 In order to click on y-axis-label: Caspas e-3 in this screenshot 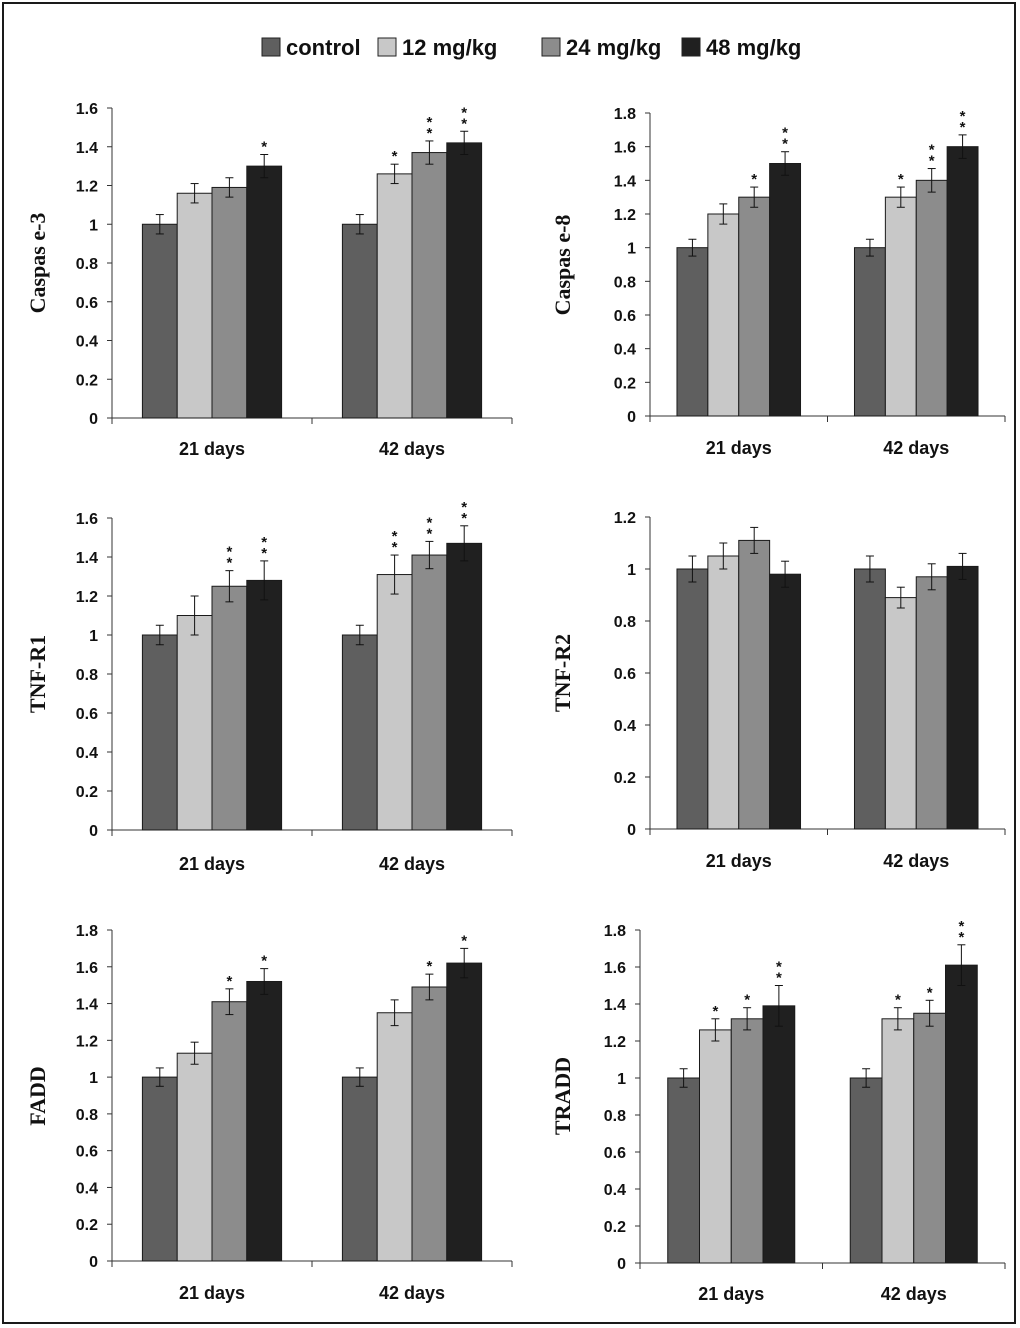, I will do `click(37, 263)`.